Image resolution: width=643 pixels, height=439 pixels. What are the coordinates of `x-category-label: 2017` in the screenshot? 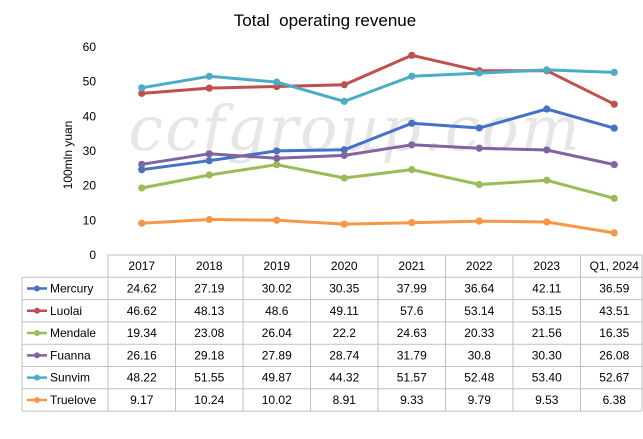 It's located at (141, 266).